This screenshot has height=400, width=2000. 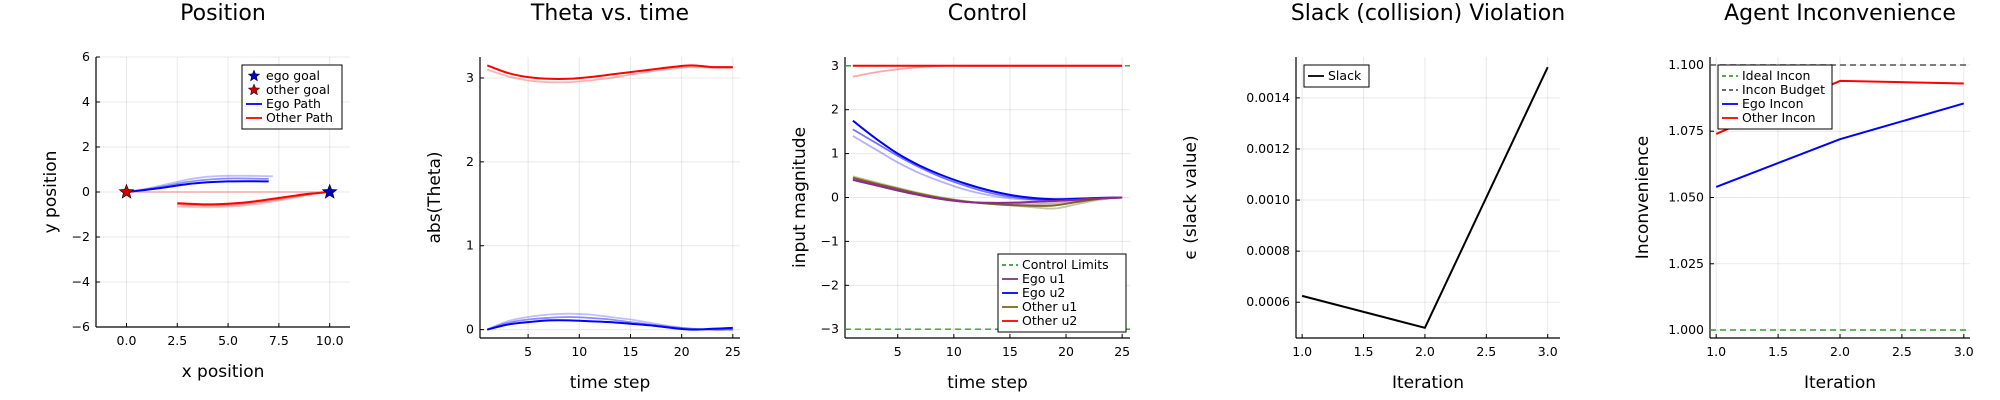 What do you see at coordinates (51, 192) in the screenshot?
I see `y-axis-label: y position` at bounding box center [51, 192].